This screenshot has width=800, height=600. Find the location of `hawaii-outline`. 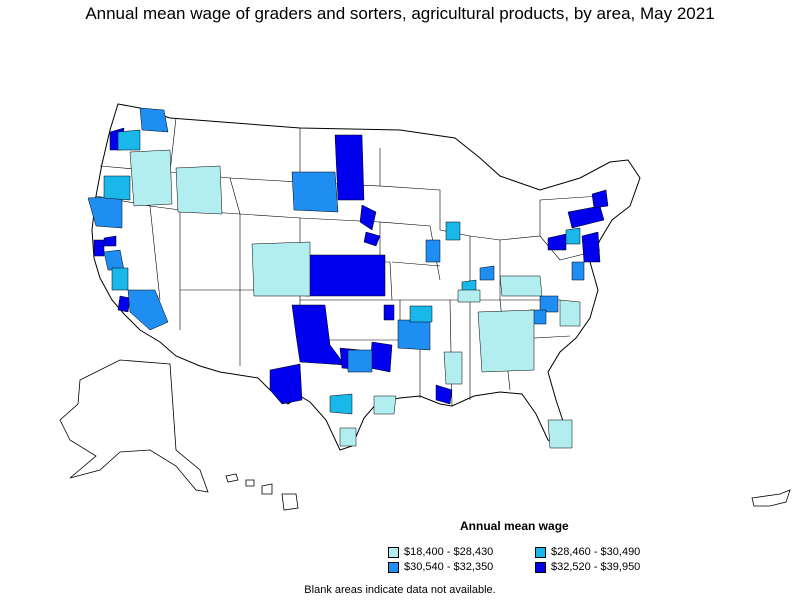

hawaii-outline is located at coordinates (262, 492).